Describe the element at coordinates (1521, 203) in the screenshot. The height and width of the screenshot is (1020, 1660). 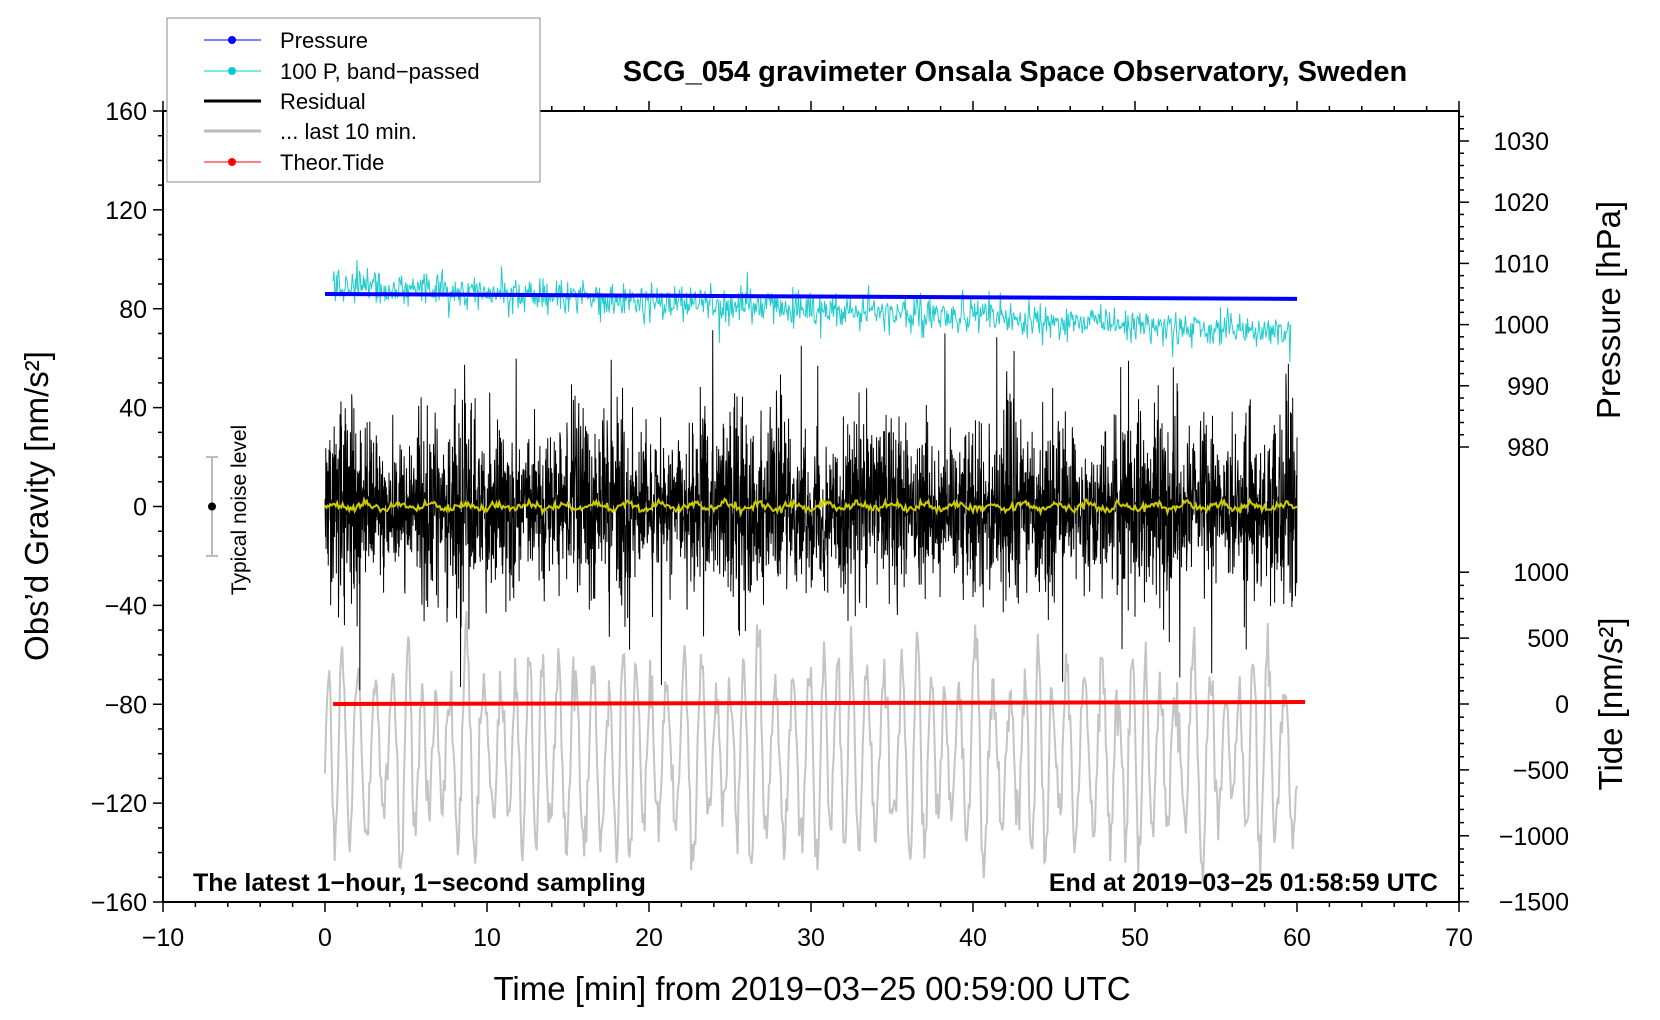
I see `pressure-tick-label: 1020` at that location.